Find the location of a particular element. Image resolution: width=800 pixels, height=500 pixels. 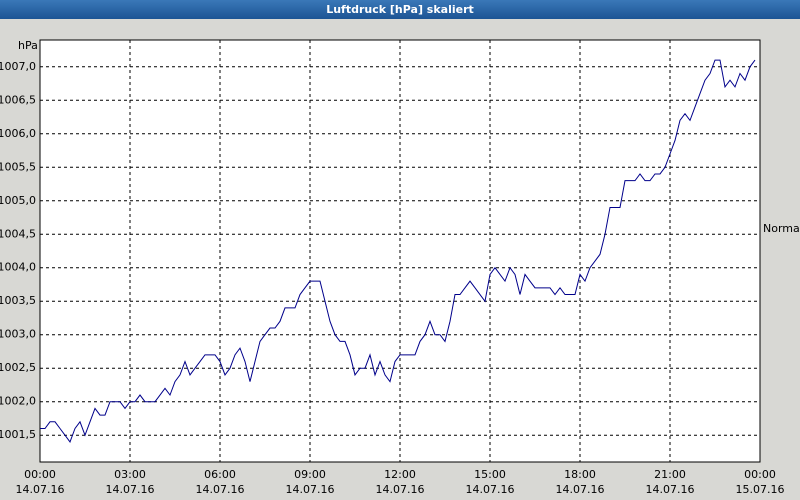

x-tick-label: 09:00 is located at coordinates (310, 474).